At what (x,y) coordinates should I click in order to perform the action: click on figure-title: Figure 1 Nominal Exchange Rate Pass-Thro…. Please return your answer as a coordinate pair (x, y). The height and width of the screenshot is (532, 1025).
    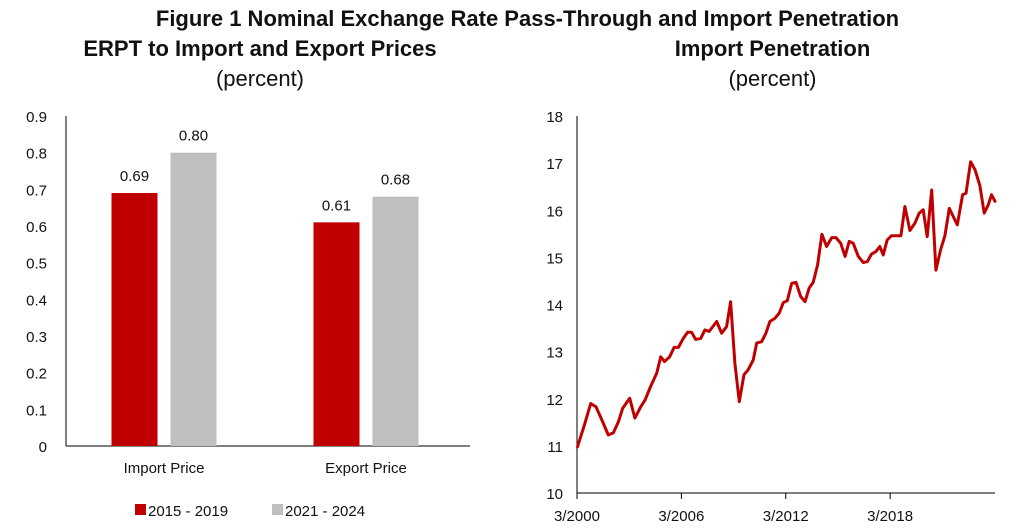
    Looking at the image, I should click on (527, 18).